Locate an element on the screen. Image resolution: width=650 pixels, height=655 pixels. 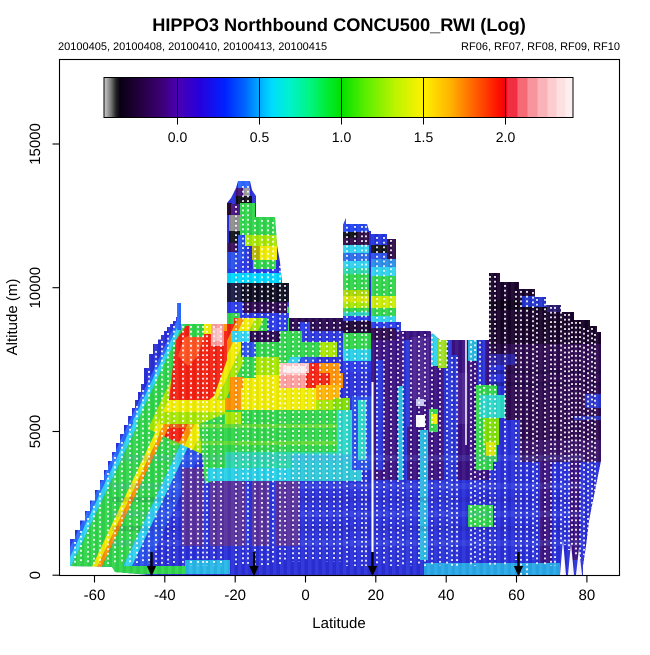
svg-text: 60 is located at coordinates (516, 595).